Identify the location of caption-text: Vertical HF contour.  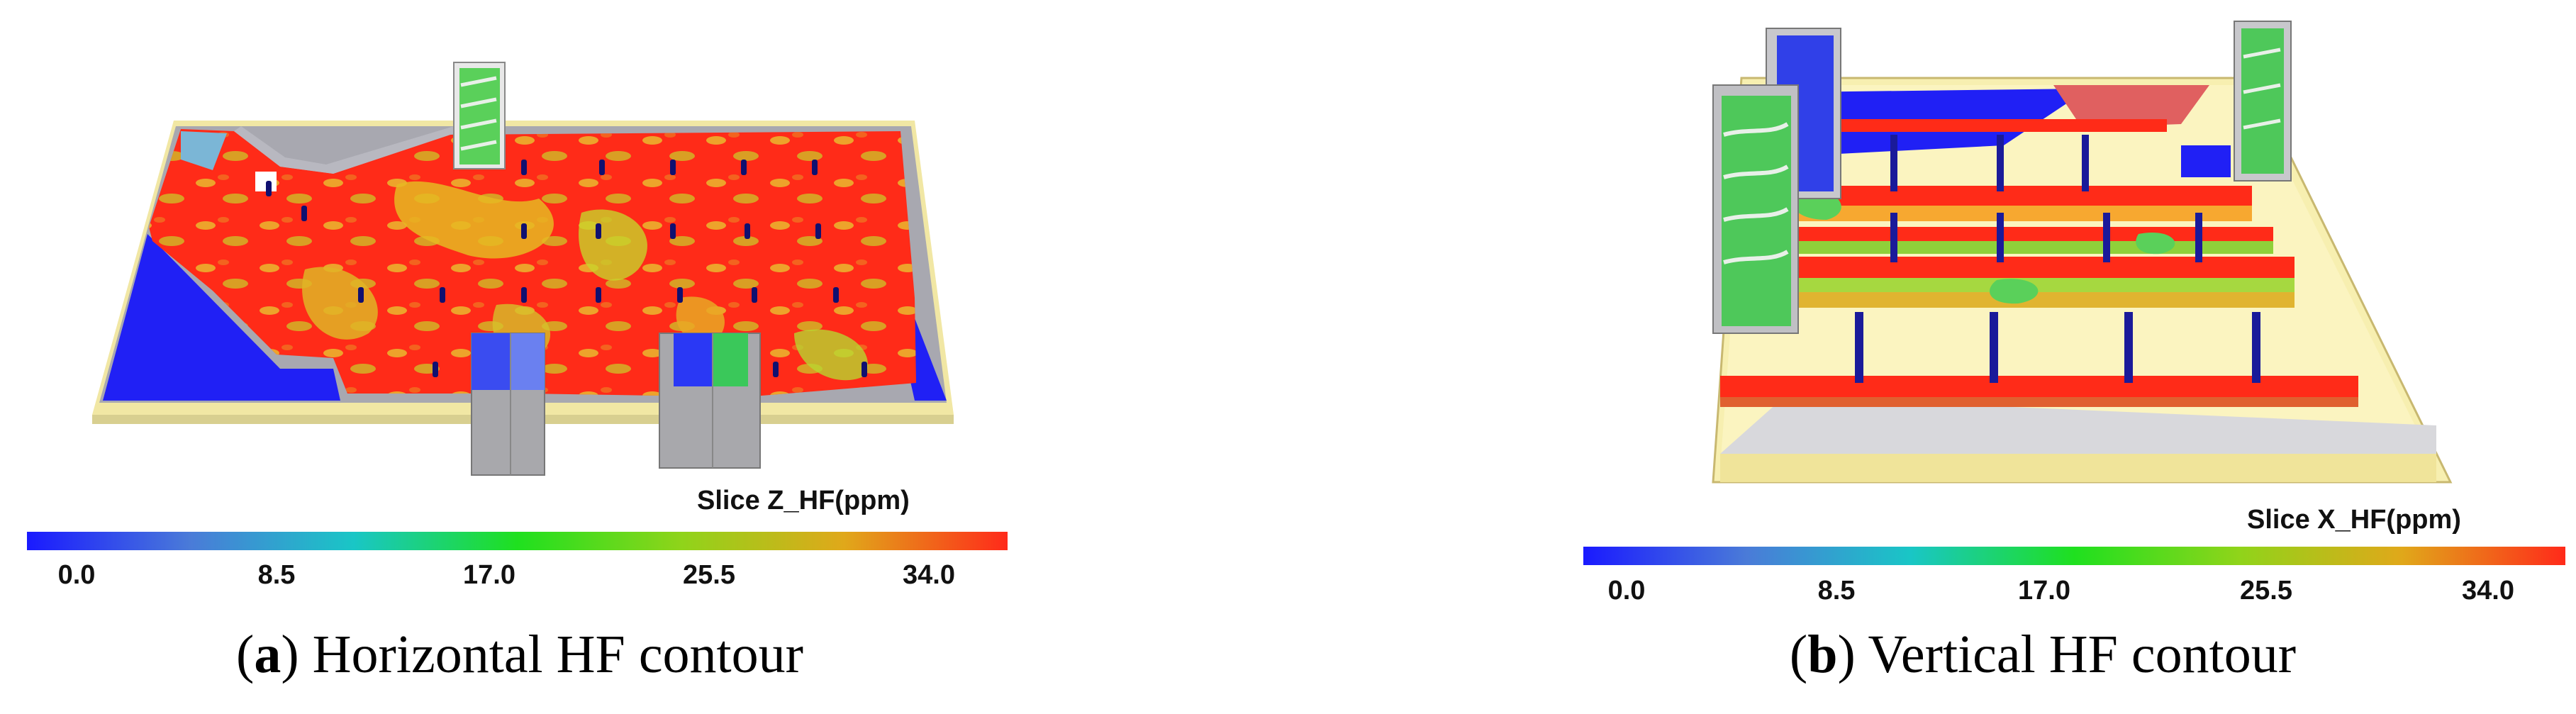
(2082, 654).